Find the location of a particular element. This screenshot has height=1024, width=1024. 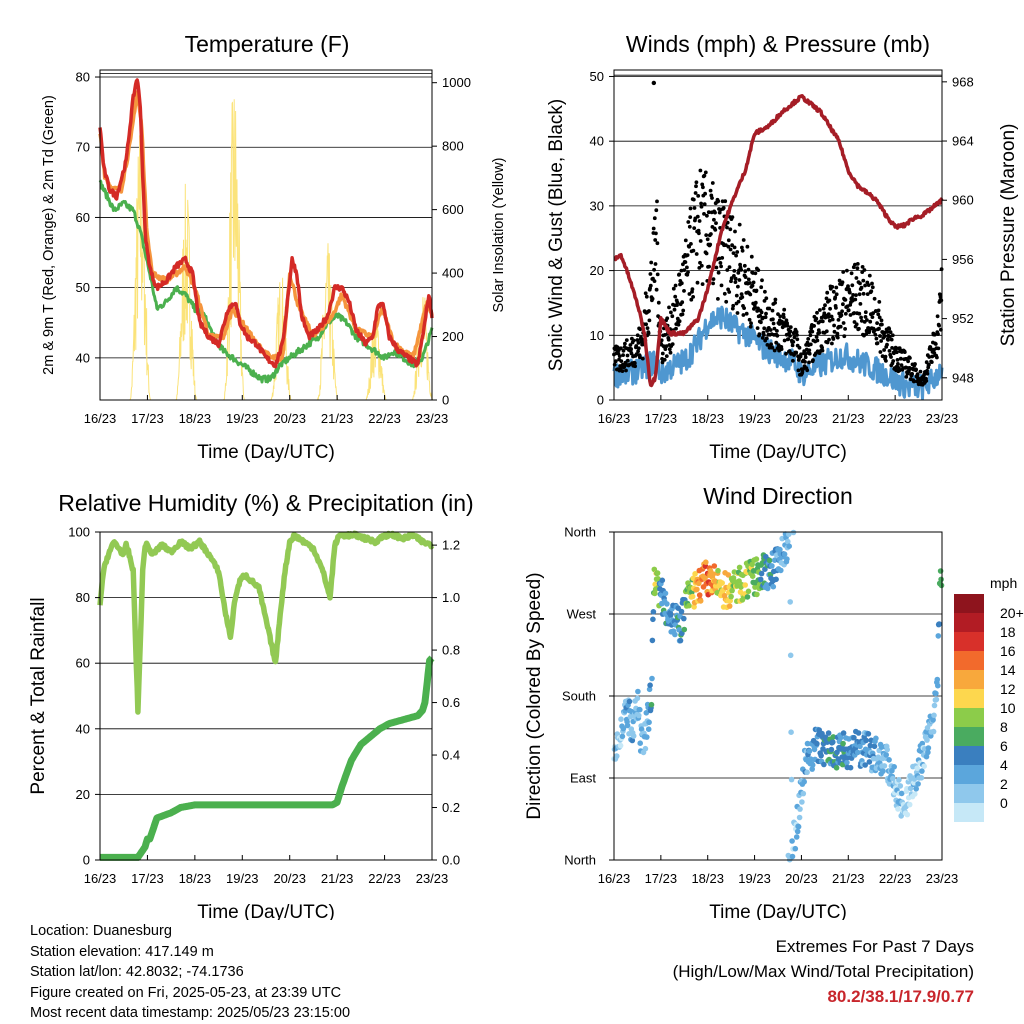

x-tick-label: 17/23 is located at coordinates (147, 878).